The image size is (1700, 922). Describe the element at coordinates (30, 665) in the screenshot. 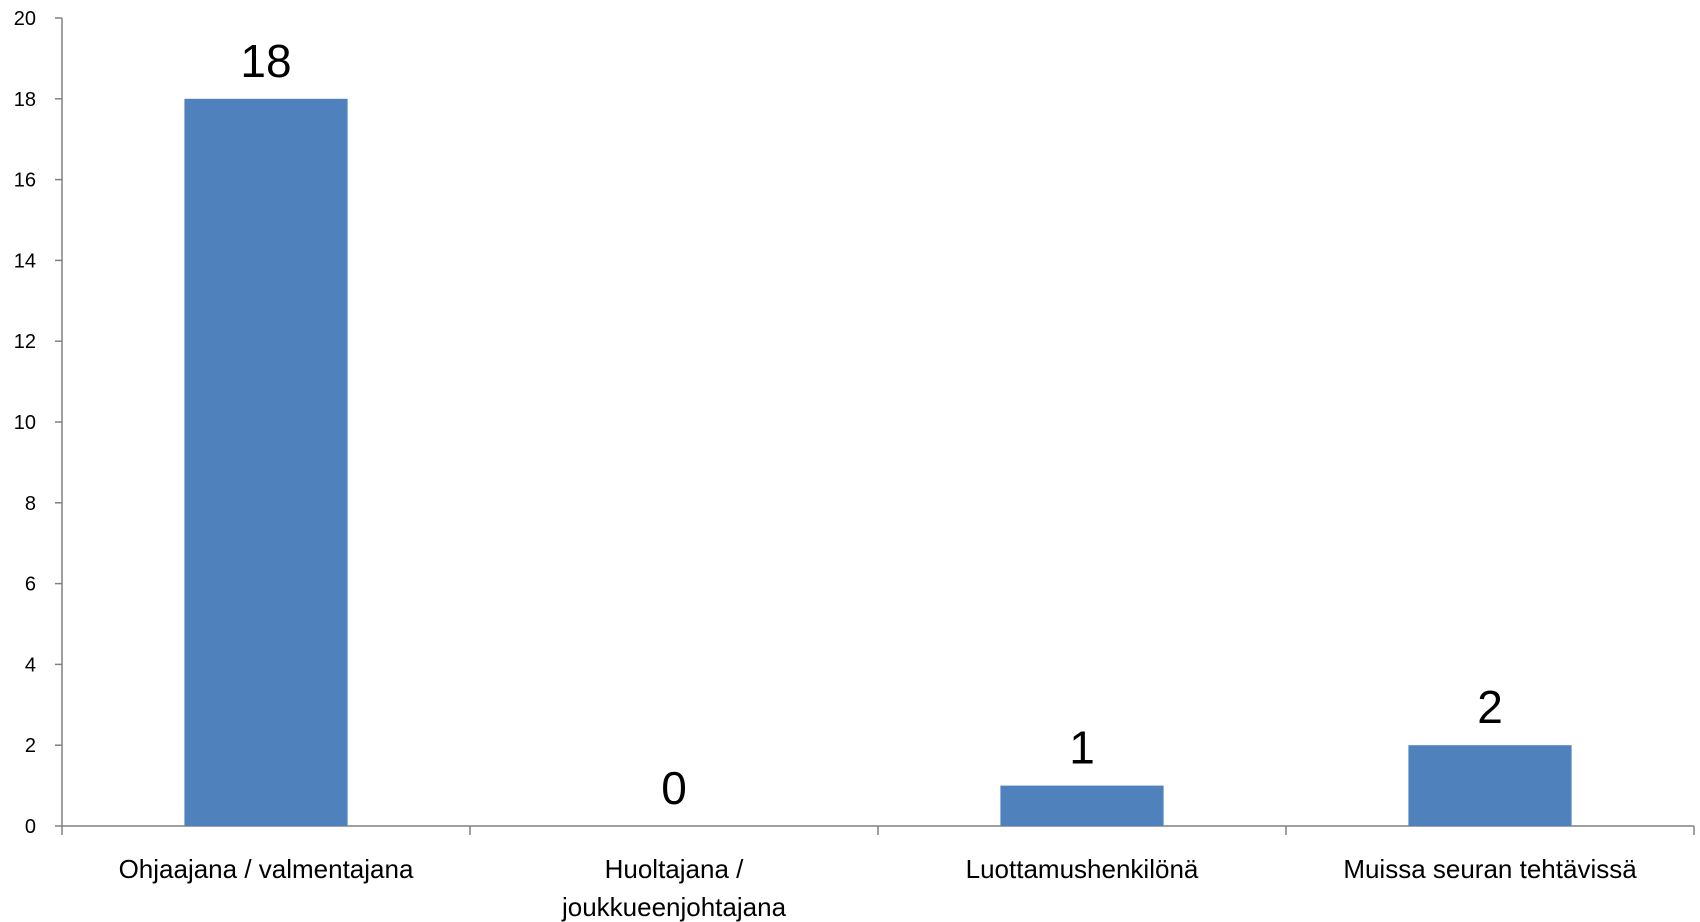

I see `y-tick-label: 4` at that location.